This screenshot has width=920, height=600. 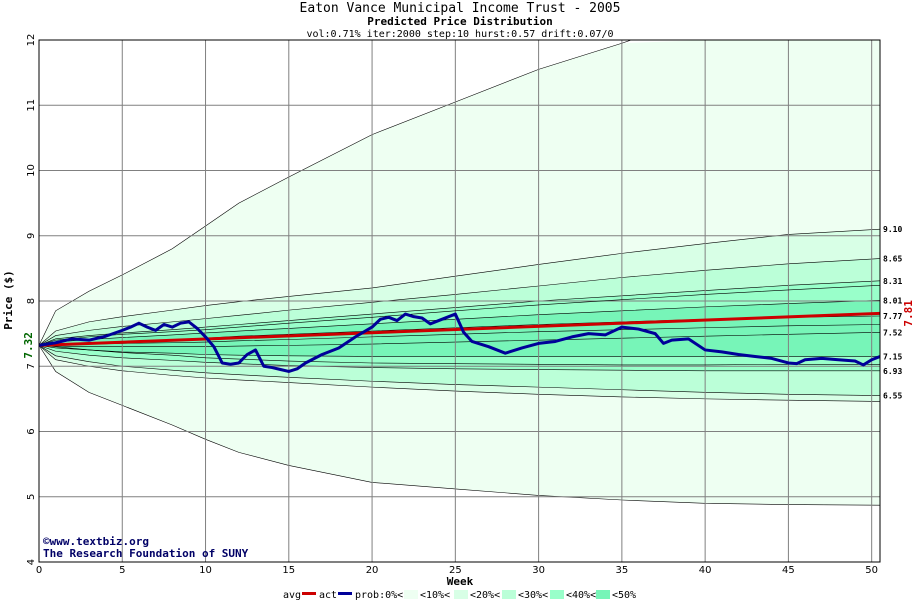 What do you see at coordinates (892, 332) in the screenshot?
I see `right-label-7.52: 7.52` at bounding box center [892, 332].